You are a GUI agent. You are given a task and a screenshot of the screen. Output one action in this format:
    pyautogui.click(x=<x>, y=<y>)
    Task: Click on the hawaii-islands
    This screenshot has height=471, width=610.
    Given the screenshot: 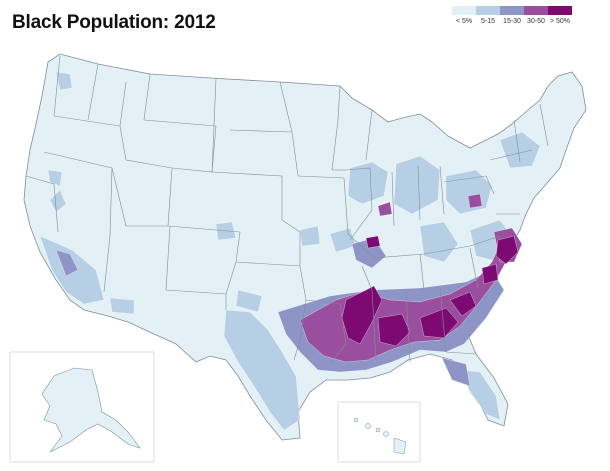 What is the action you would take?
    pyautogui.click(x=380, y=436)
    